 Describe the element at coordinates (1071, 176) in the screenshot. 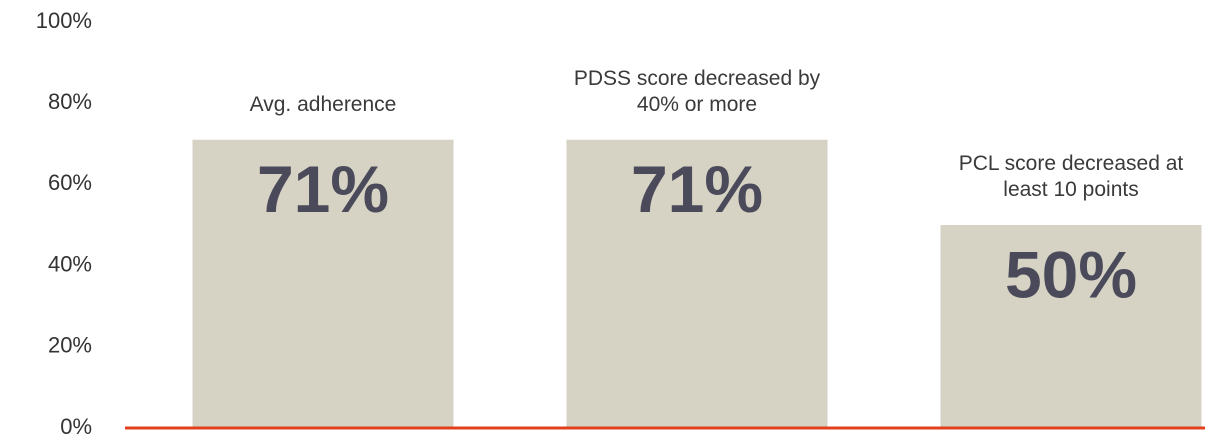

I see `category-label: PCL score decreased at least 10 points` at that location.